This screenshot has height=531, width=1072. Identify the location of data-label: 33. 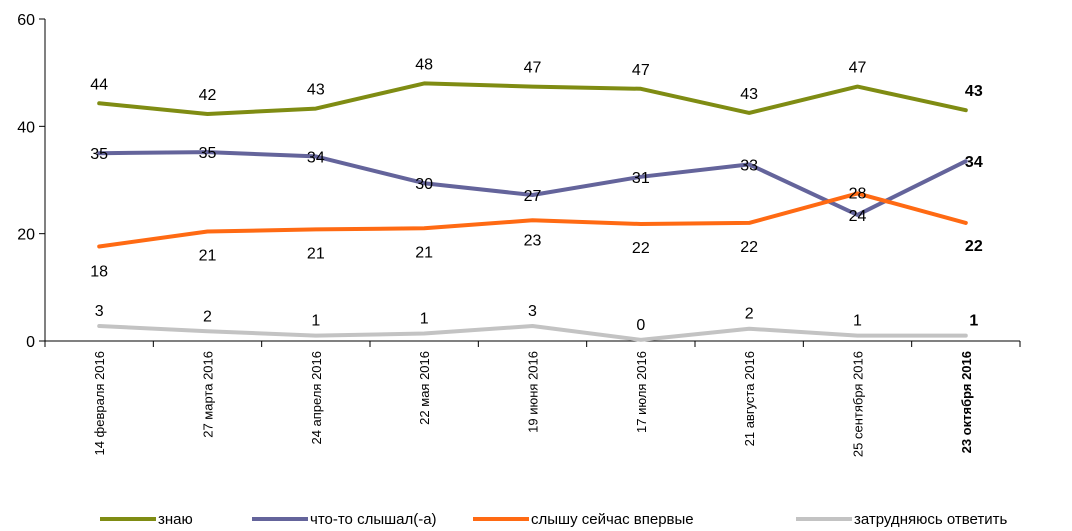
(749, 165).